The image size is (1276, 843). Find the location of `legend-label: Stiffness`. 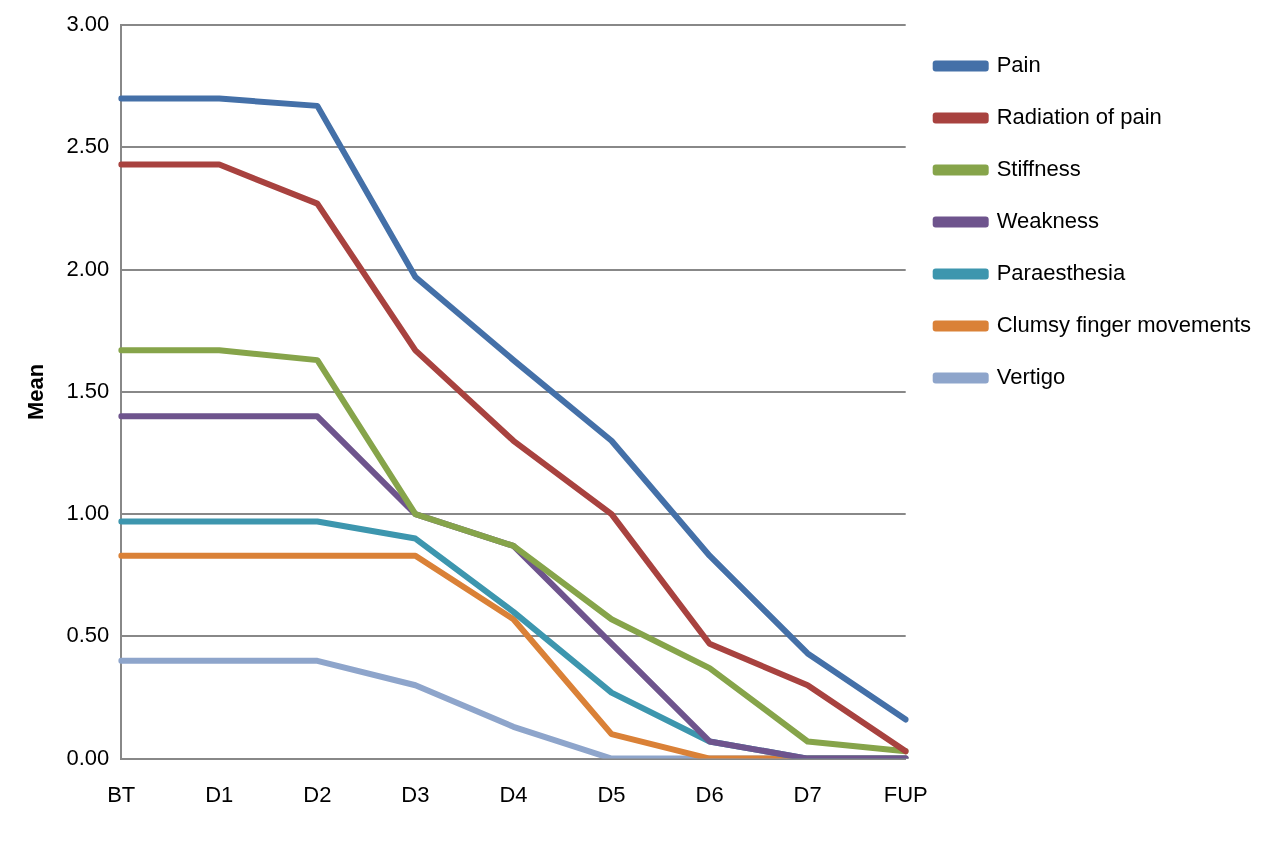

legend-label: Stiffness is located at coordinates (1038, 169).